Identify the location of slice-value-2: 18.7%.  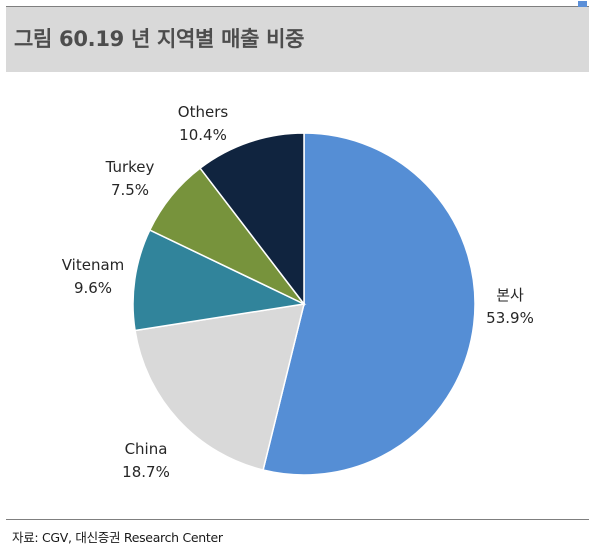
(146, 472).